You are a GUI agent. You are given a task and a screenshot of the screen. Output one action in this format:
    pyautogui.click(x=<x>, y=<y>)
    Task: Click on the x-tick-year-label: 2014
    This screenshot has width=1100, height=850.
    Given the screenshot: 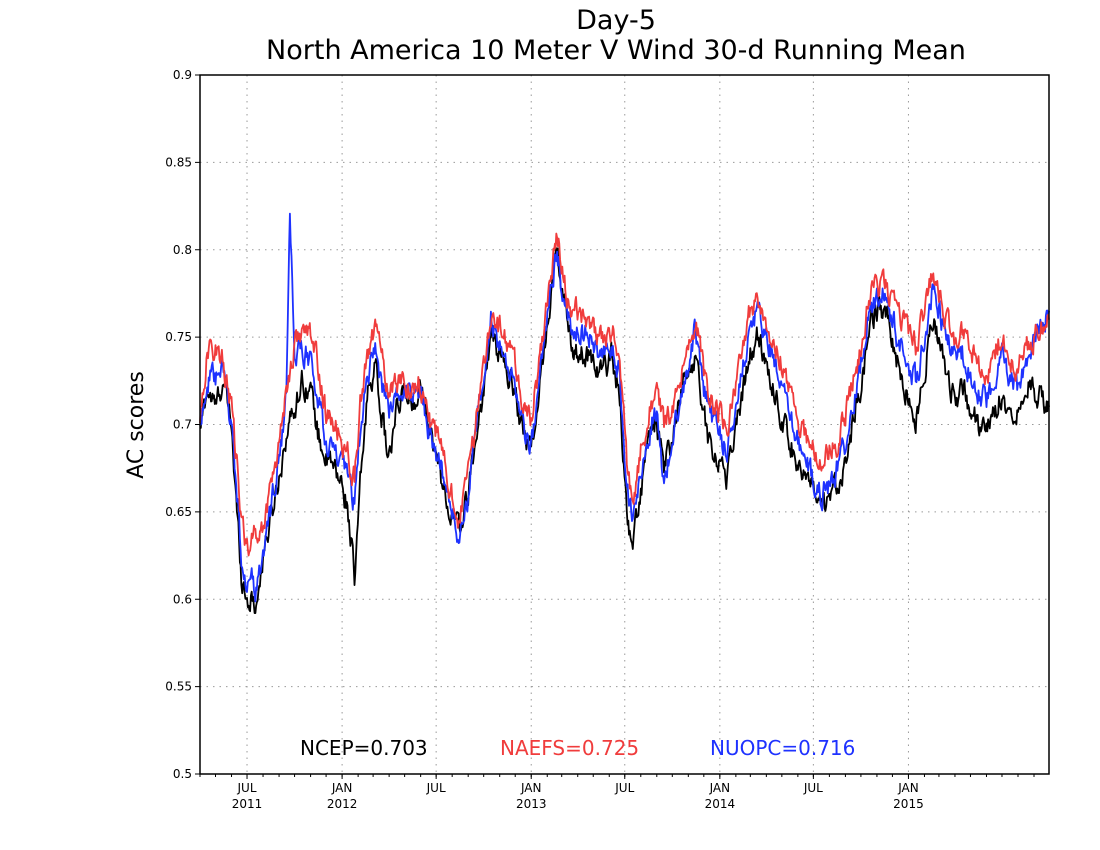 What is the action you would take?
    pyautogui.click(x=720, y=804)
    